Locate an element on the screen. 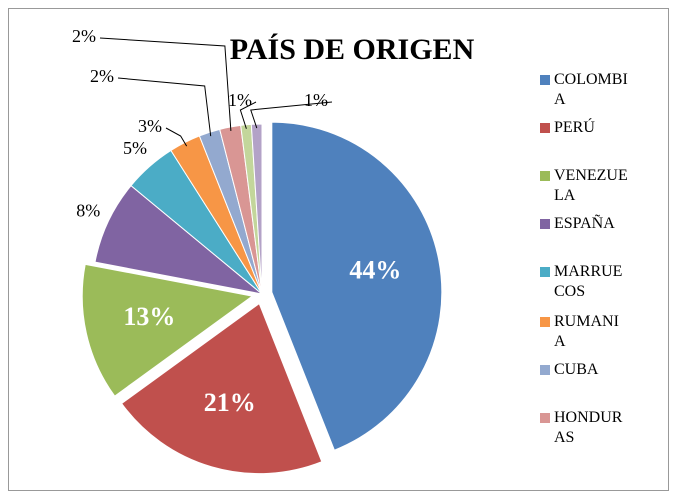 The width and height of the screenshot is (677, 500). legend-label: CUBA is located at coordinates (576, 369).